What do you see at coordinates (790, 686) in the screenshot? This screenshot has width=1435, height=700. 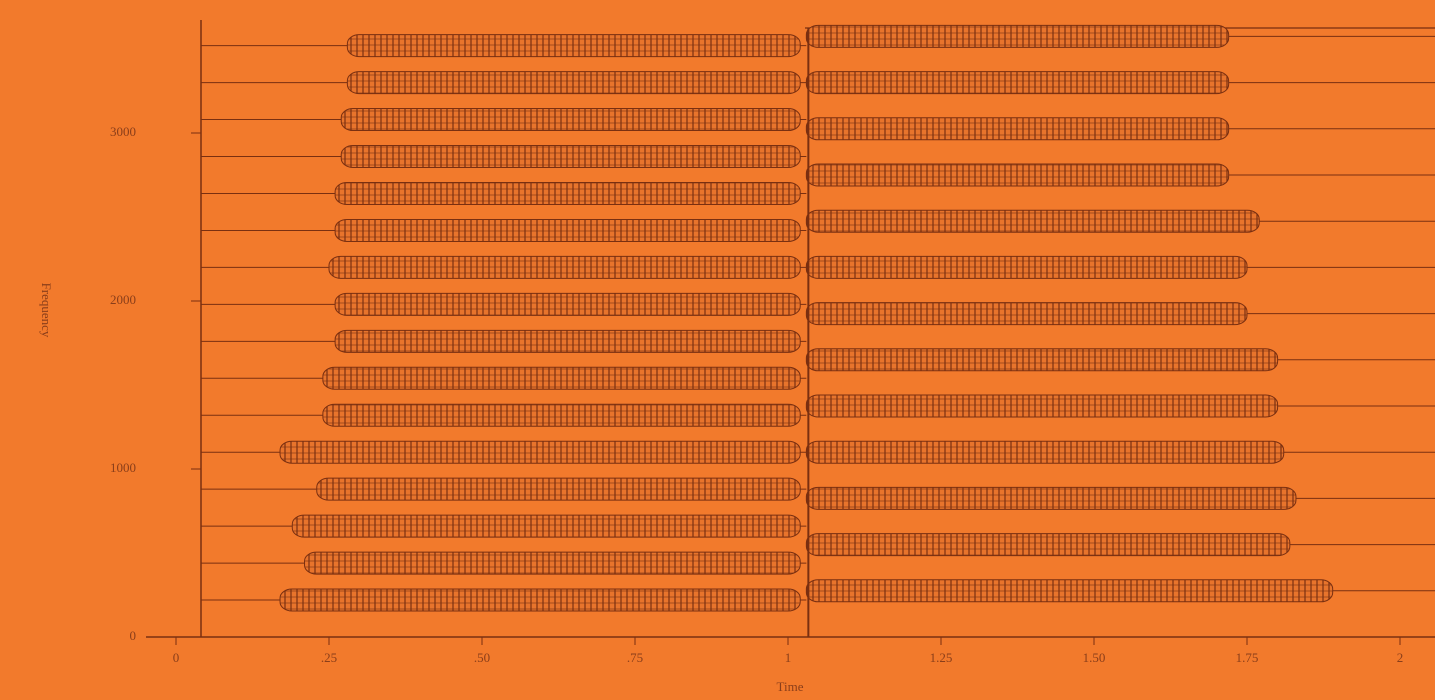 I see `x-axis-label: Time` at bounding box center [790, 686].